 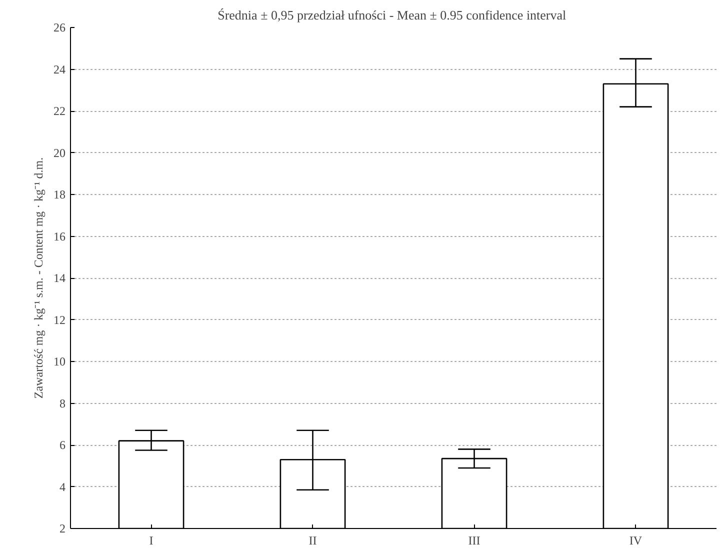 I want to click on y-axis-title: Zawartość mg · kg⁻¹ s.m. - Content mg · kg⁻¹ d.m., so click(x=39, y=278).